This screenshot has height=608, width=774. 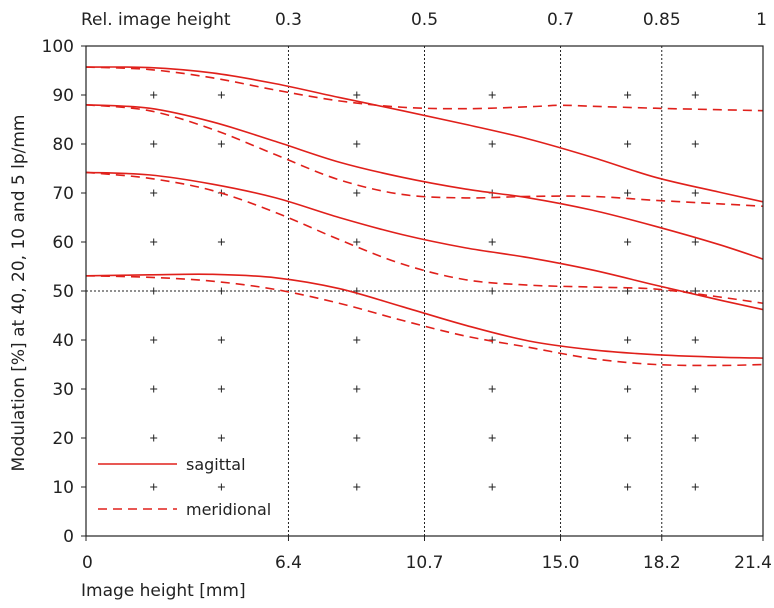 What do you see at coordinates (63, 145) in the screenshot?
I see `y-tick-label: 80` at bounding box center [63, 145].